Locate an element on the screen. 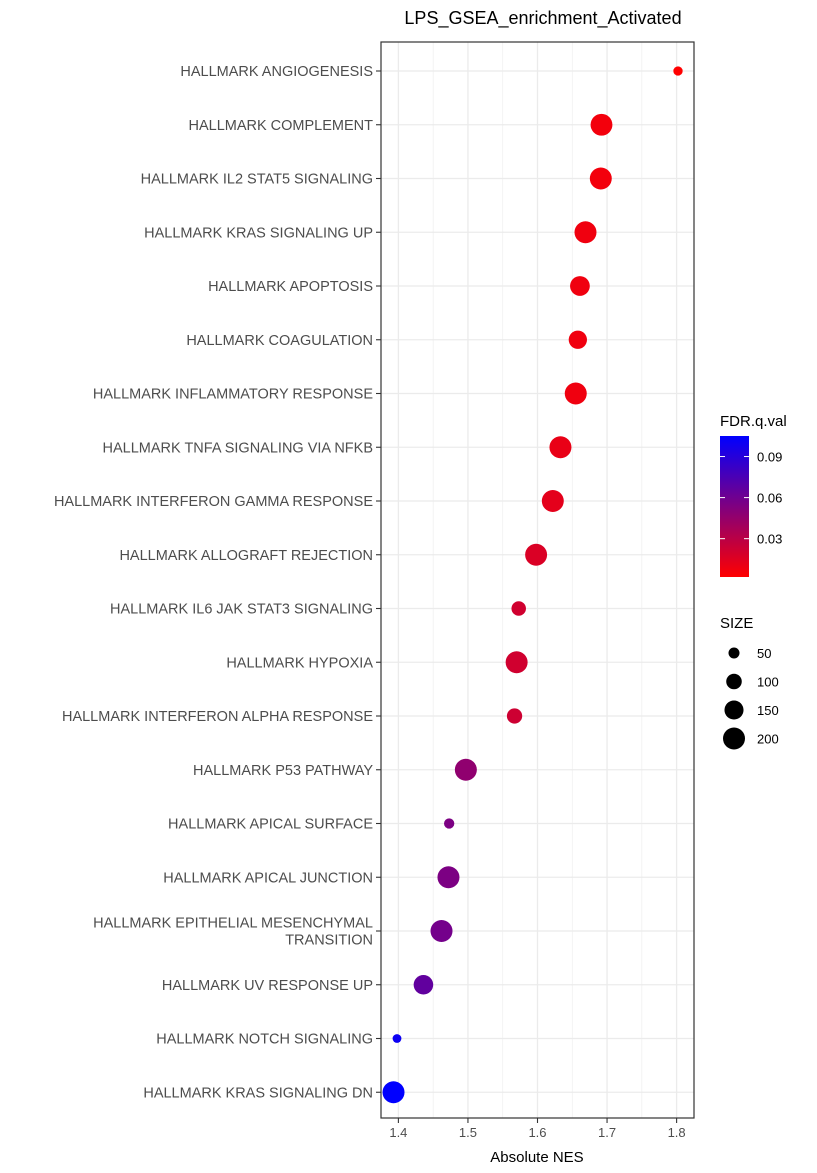 This screenshot has height=1173, width=817. x-tick-label: 1.5 is located at coordinates (468, 1132).